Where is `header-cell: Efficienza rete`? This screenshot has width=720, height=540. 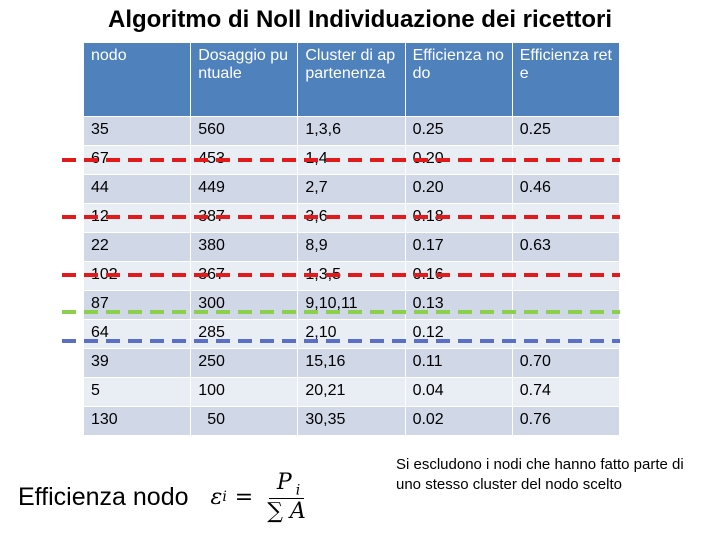 header-cell: Efficienza rete is located at coordinates (566, 79).